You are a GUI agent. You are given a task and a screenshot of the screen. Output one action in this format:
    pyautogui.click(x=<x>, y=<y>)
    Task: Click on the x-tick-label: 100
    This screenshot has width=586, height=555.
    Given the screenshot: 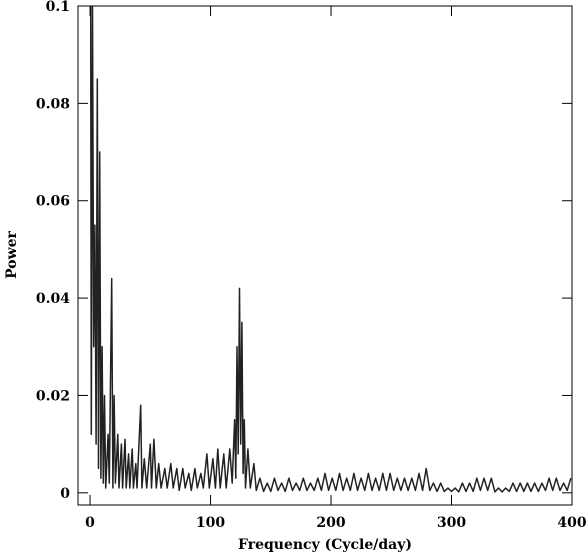 What is the action you would take?
    pyautogui.click(x=210, y=523)
    